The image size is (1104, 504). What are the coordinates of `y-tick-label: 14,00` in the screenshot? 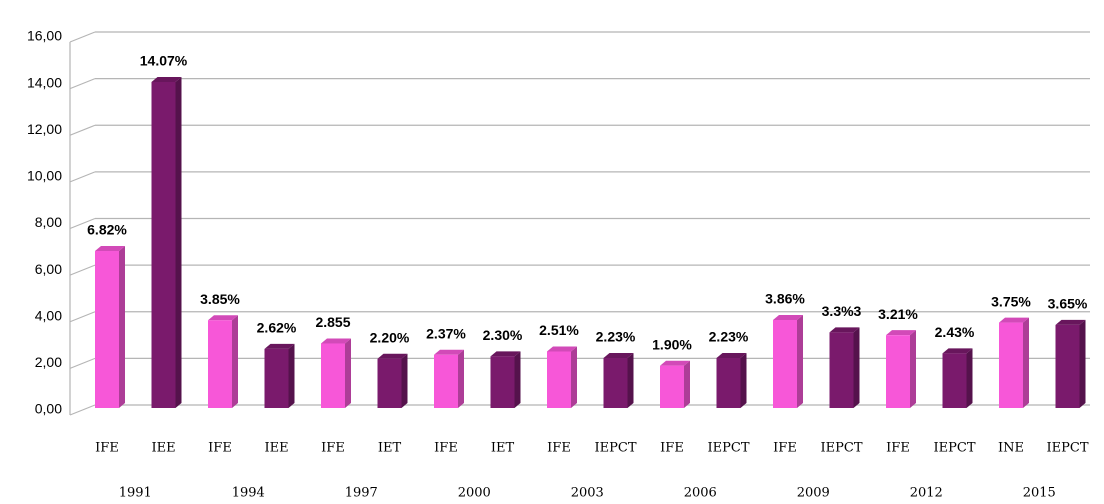 It's located at (44, 82).